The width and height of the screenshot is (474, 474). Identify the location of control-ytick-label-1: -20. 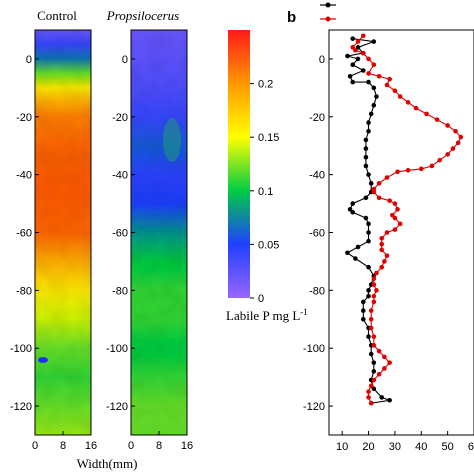
(24, 118).